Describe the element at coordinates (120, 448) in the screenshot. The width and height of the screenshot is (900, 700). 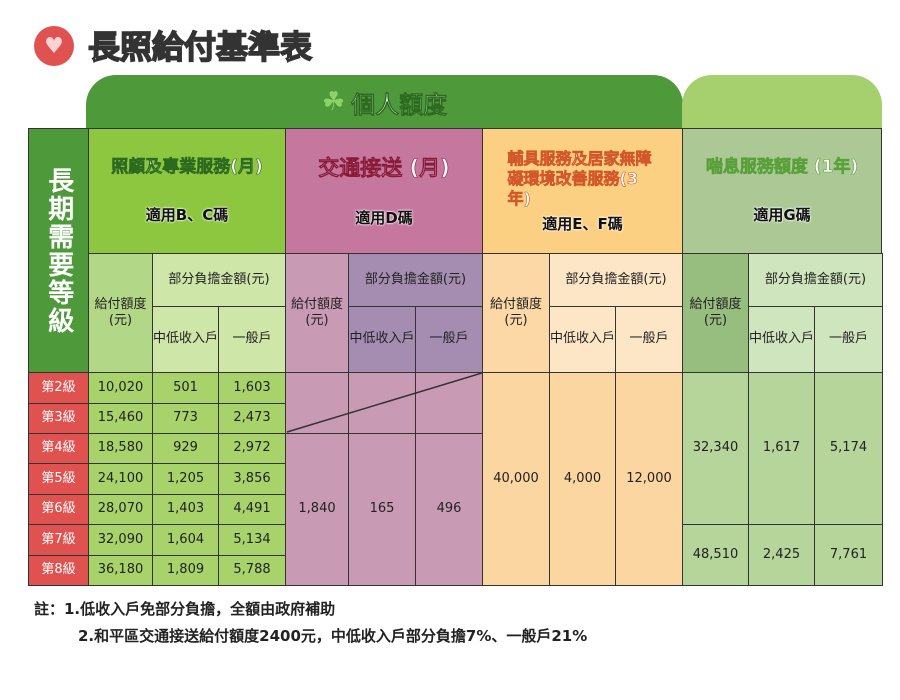
I see `bc-cell: 18,580` at that location.